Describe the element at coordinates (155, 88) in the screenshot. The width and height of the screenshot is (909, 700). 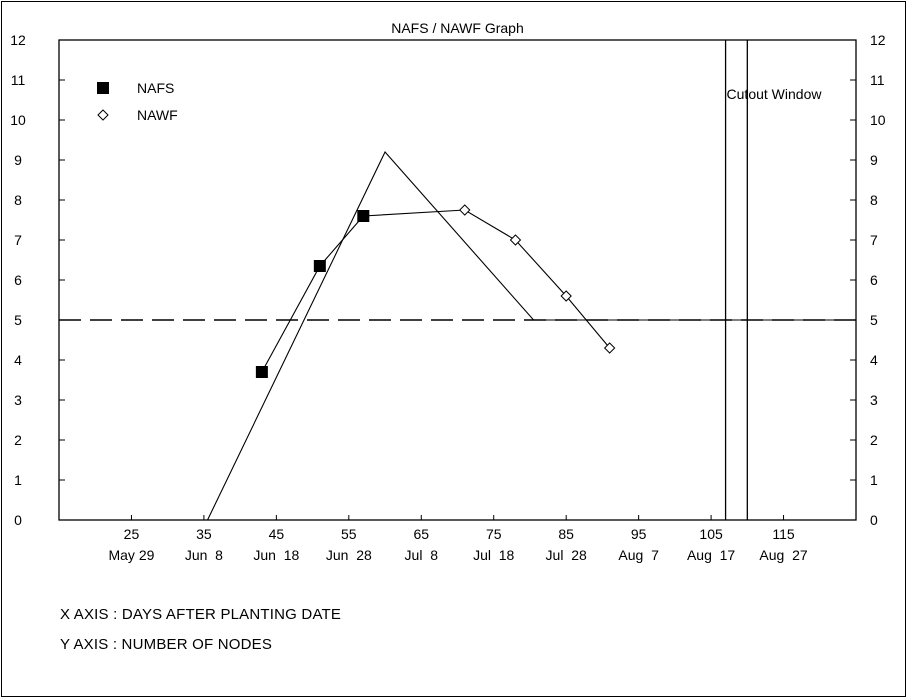
I see `legend-label-nafs: NAFS` at that location.